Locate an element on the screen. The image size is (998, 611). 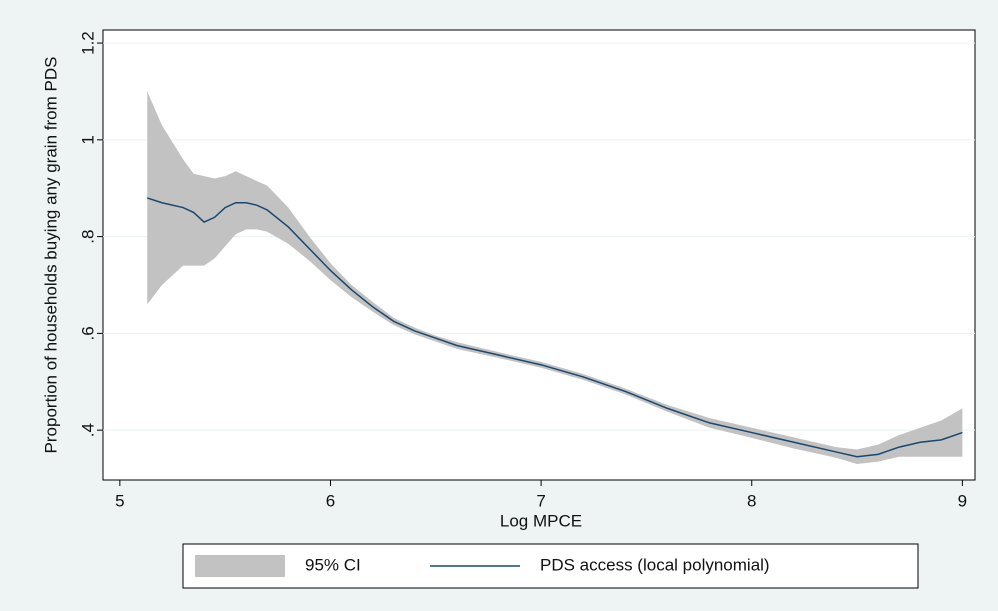
y-tick-label: .4 is located at coordinates (87, 430).